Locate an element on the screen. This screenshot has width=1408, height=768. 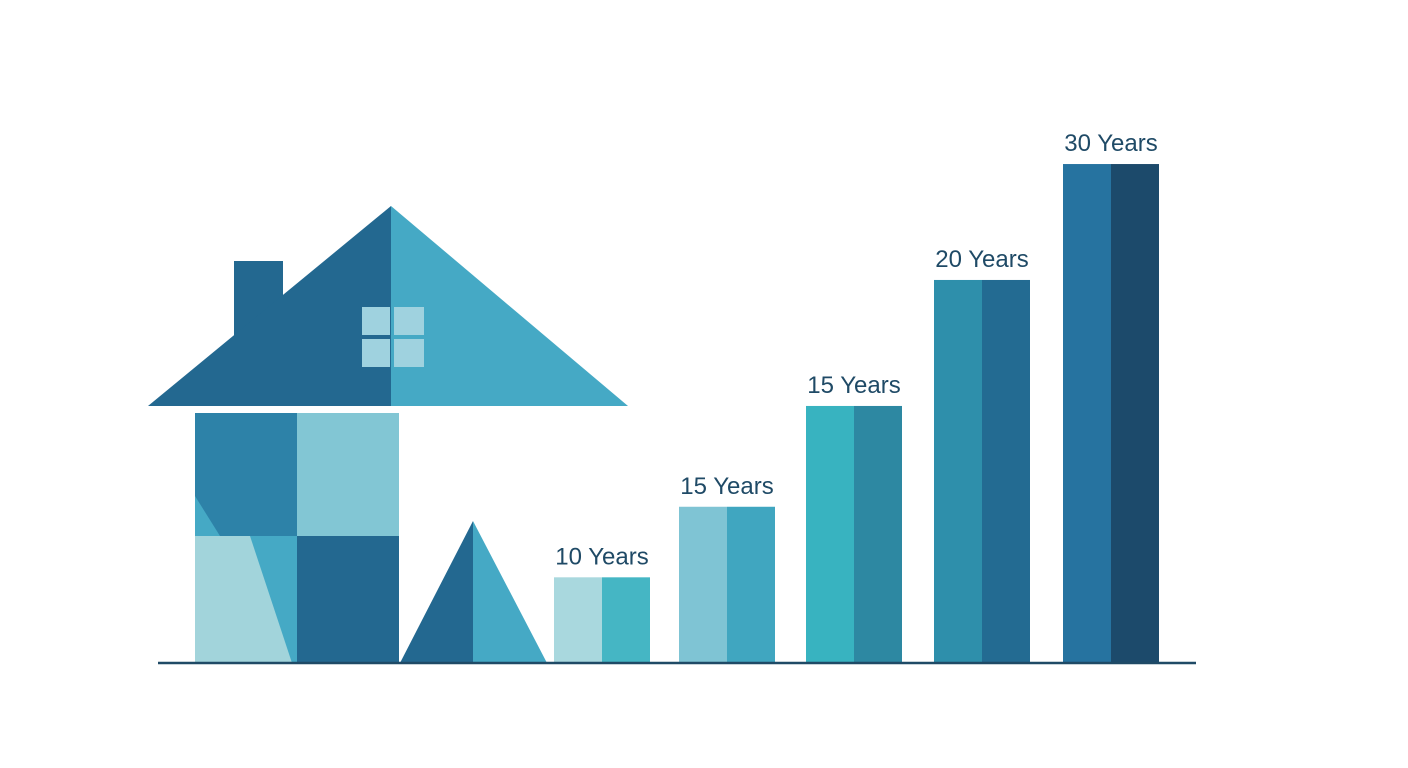
bar-5-right-half is located at coordinates (1135, 414).